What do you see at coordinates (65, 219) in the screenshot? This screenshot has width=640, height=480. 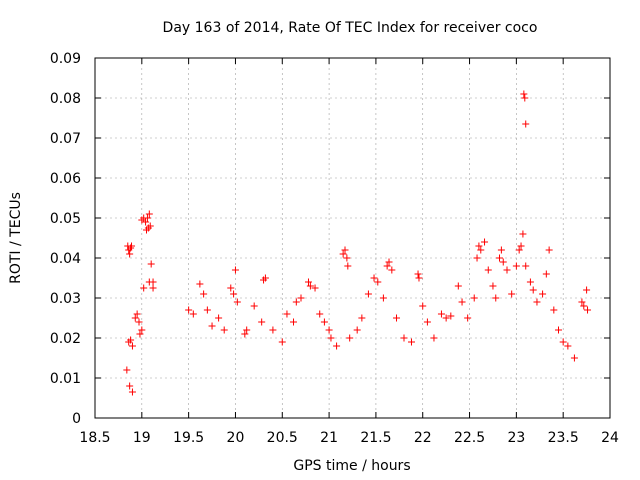 I see `y-tick-label: 0.05` at bounding box center [65, 219].